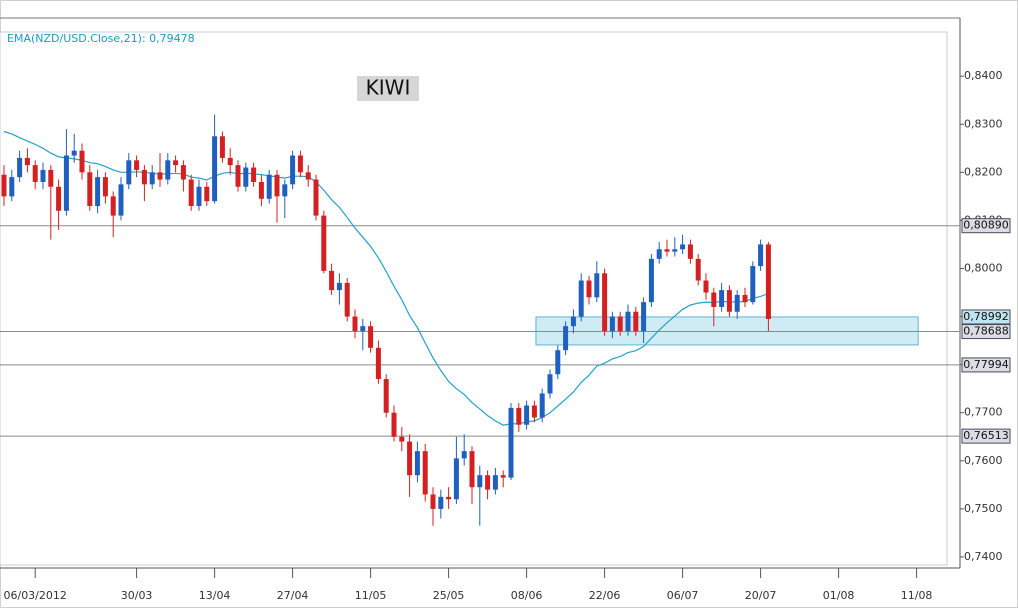 This screenshot has width=1018, height=608. I want to click on legend-entry: EMA(NZD/USD.Close,21): 0,79478, so click(101, 38).